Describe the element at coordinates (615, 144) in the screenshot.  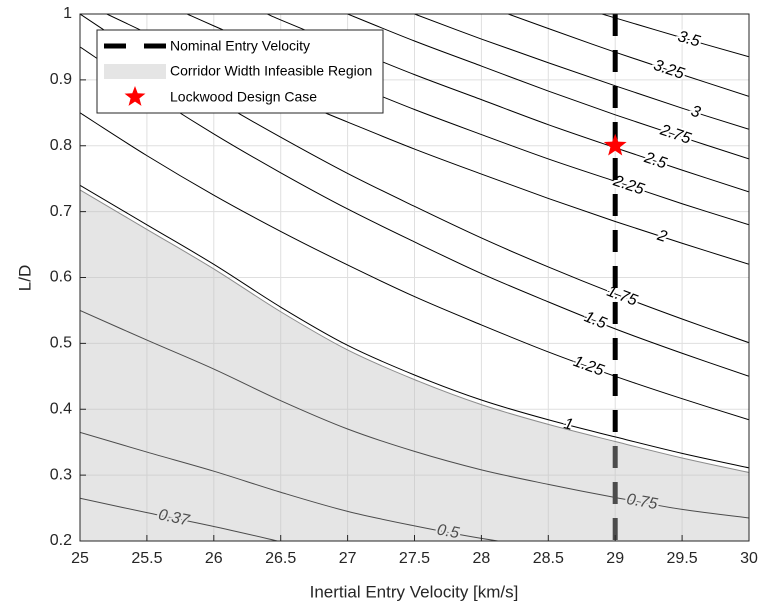
I see `design-case-marker` at that location.